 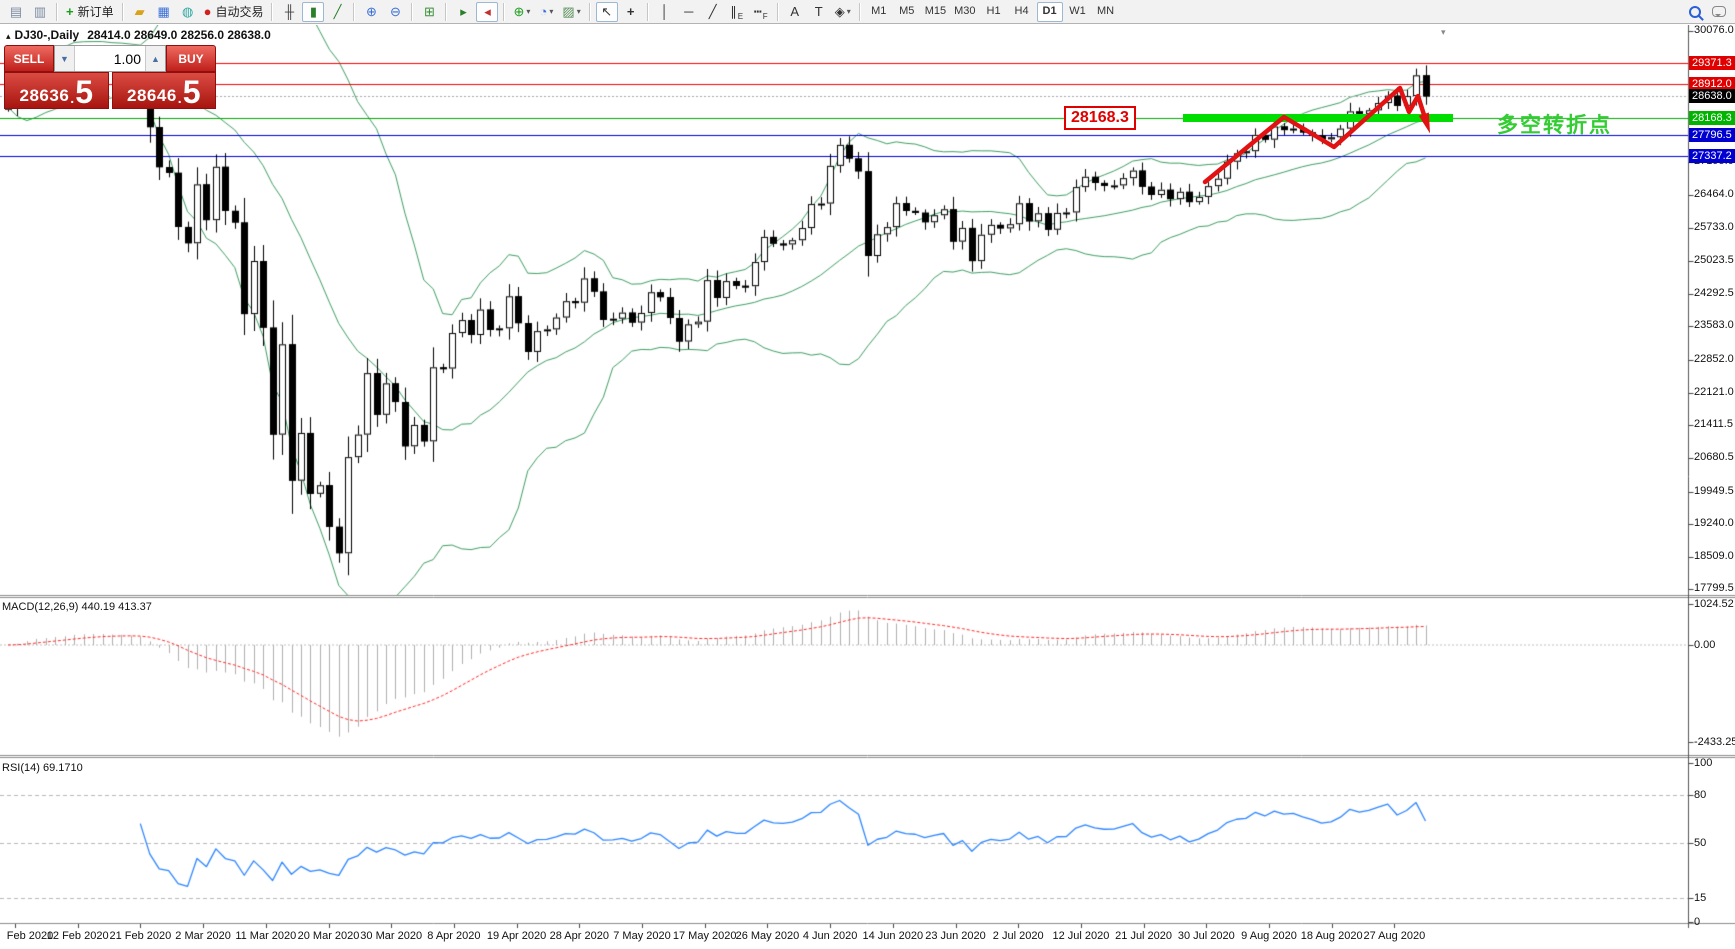 What do you see at coordinates (879, 12) in the screenshot?
I see `timeframe-button-m1: M1` at bounding box center [879, 12].